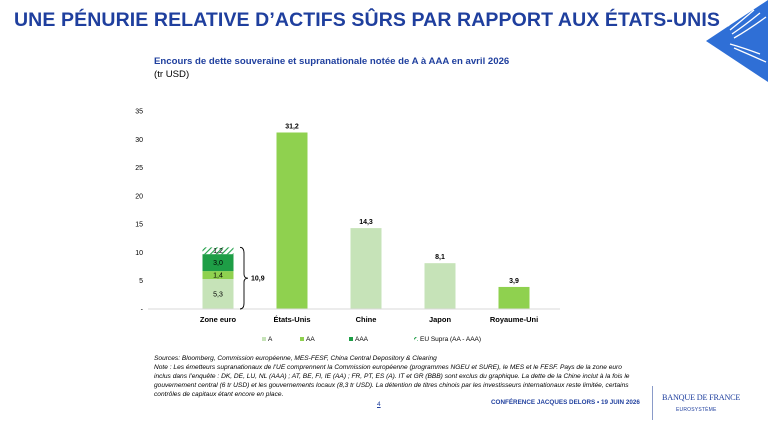 This screenshot has height=432, width=768. Describe the element at coordinates (366, 268) in the screenshot. I see `bar-chine-a` at that location.